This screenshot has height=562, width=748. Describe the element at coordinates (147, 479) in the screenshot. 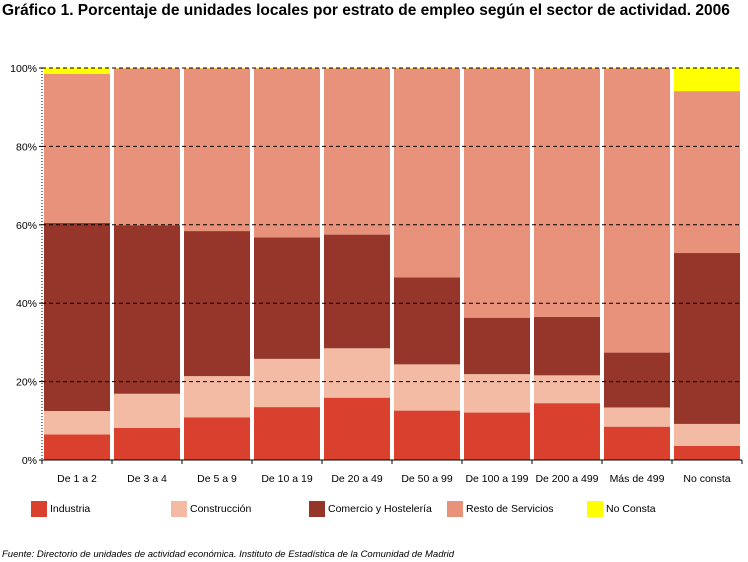

I see `x-tick-label: De 3 a 4` at that location.